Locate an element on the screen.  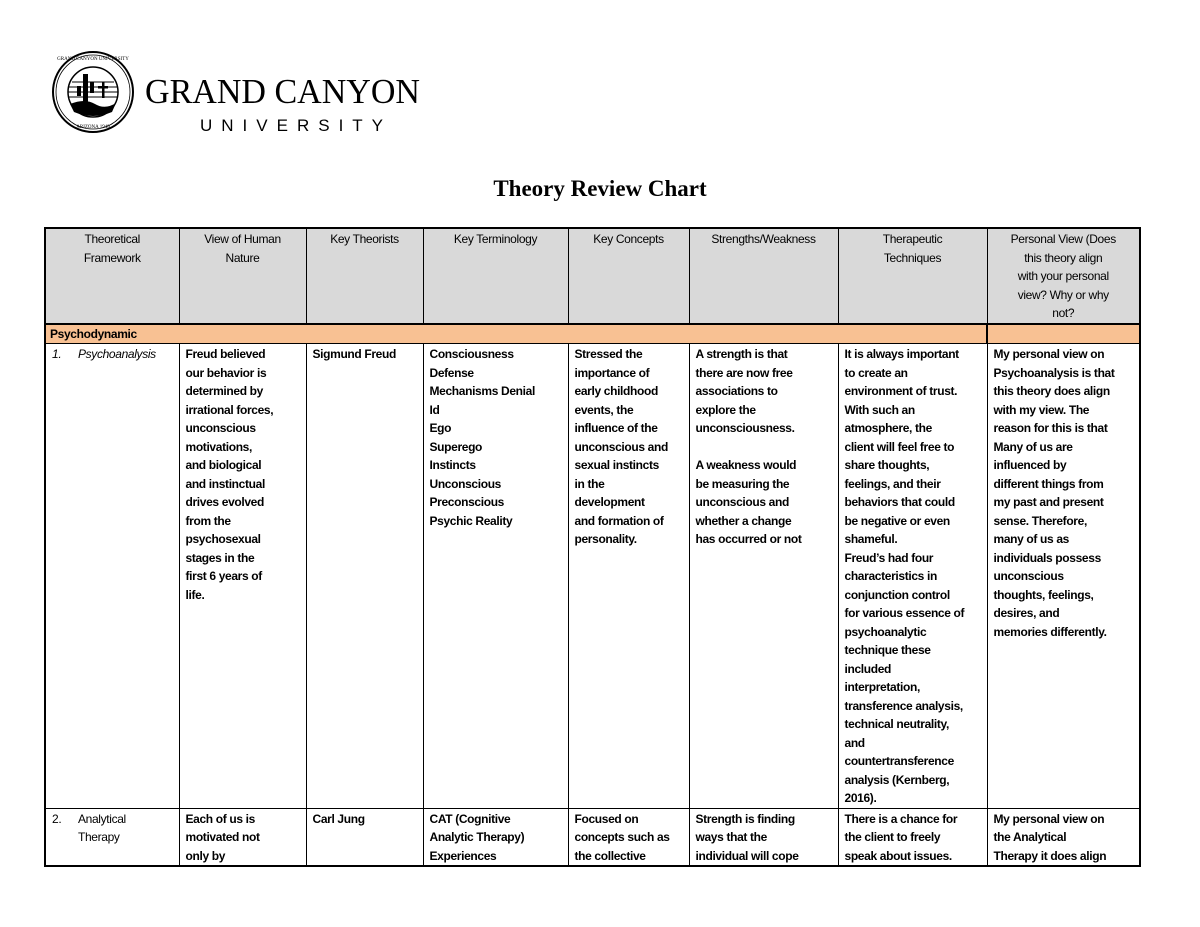
cell-line: there are now free is located at coordinates (744, 372).